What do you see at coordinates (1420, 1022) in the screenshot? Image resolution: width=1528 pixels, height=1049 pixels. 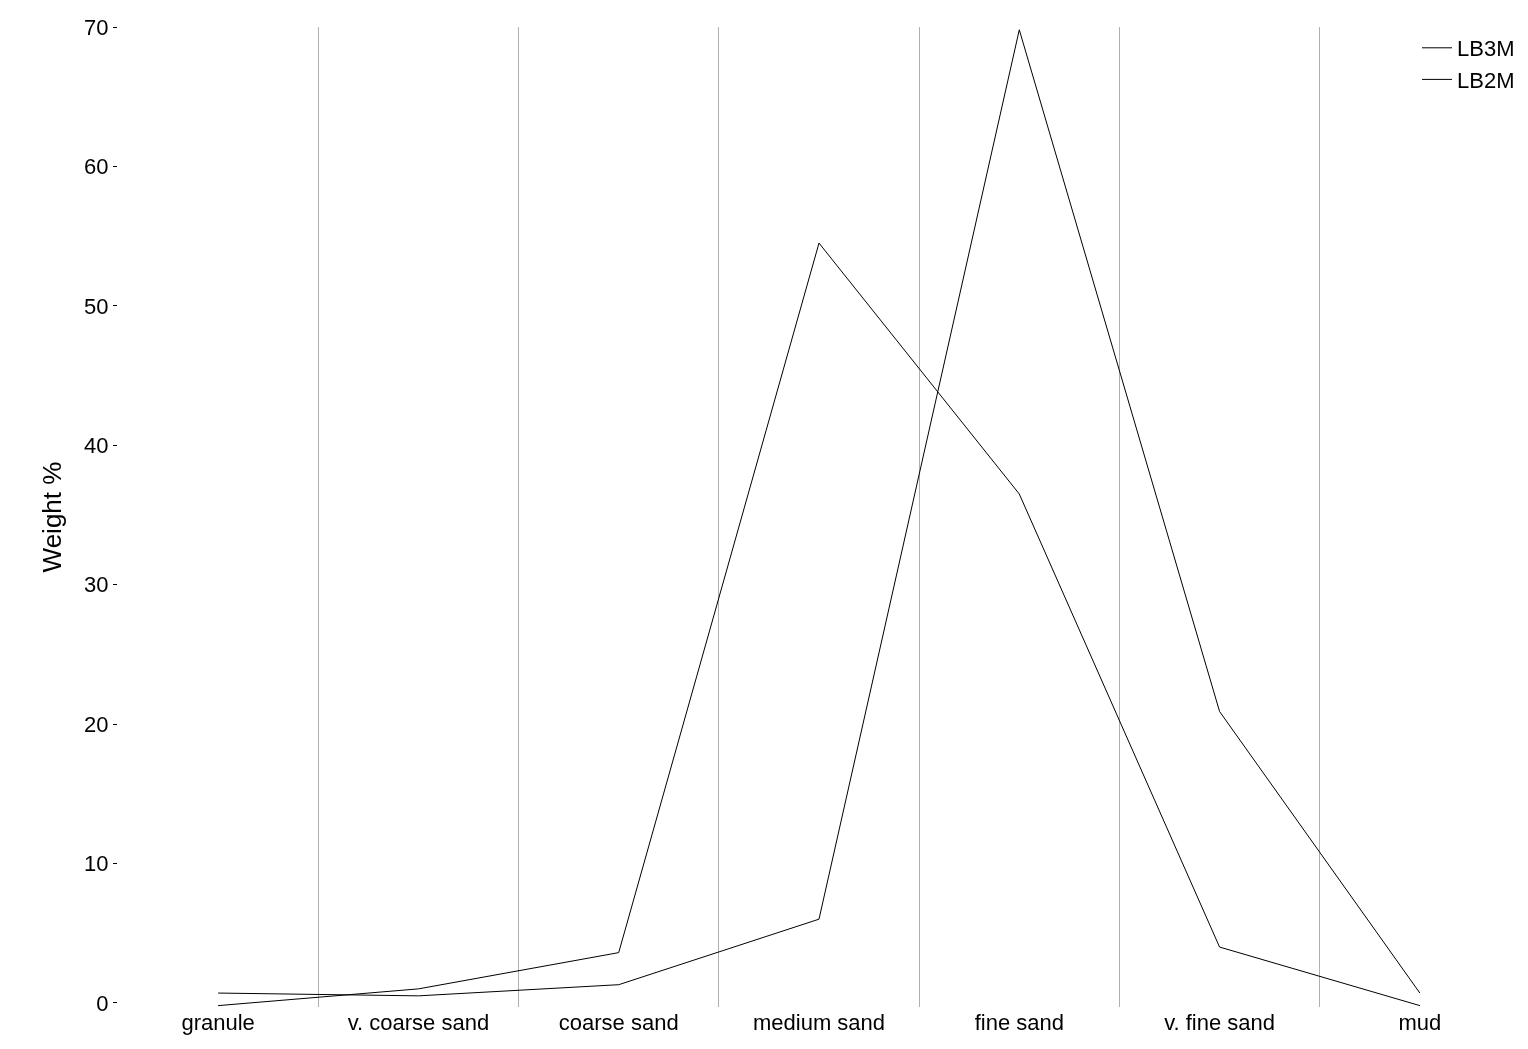 I see `x-tick-label: mud` at bounding box center [1420, 1022].